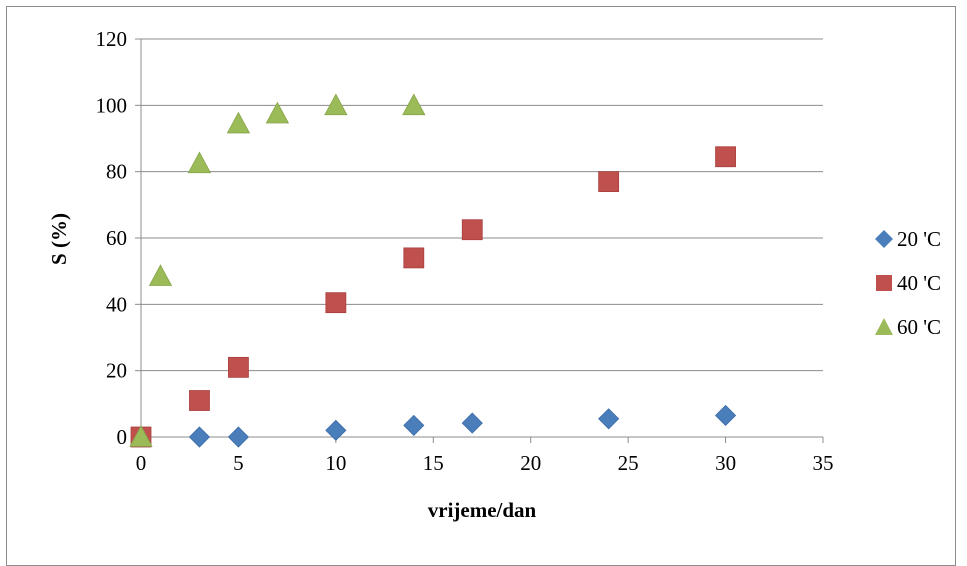 Image resolution: width=967 pixels, height=566 pixels. Describe the element at coordinates (919, 239) in the screenshot. I see `legend-label: 20 'C` at that location.